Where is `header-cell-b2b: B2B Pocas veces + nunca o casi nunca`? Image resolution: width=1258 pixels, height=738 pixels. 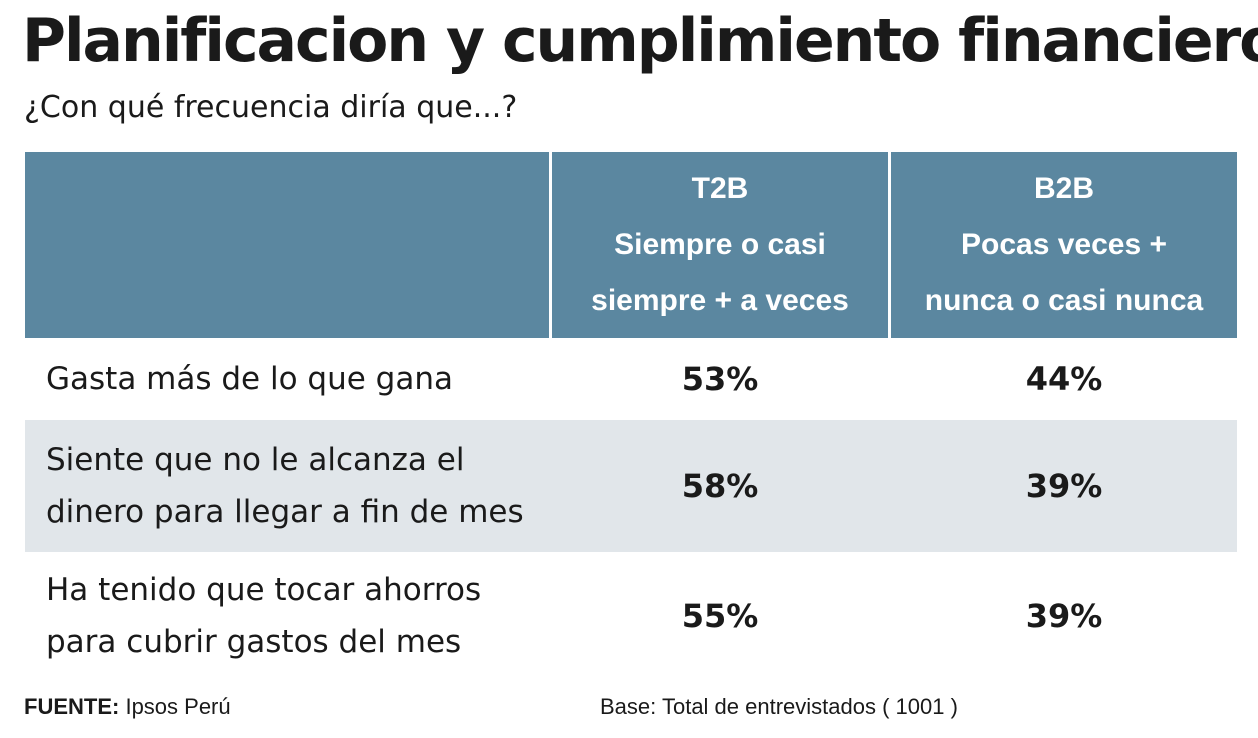 header-cell-b2b: B2B Pocas veces + nunca o casi nunca is located at coordinates (1064, 245).